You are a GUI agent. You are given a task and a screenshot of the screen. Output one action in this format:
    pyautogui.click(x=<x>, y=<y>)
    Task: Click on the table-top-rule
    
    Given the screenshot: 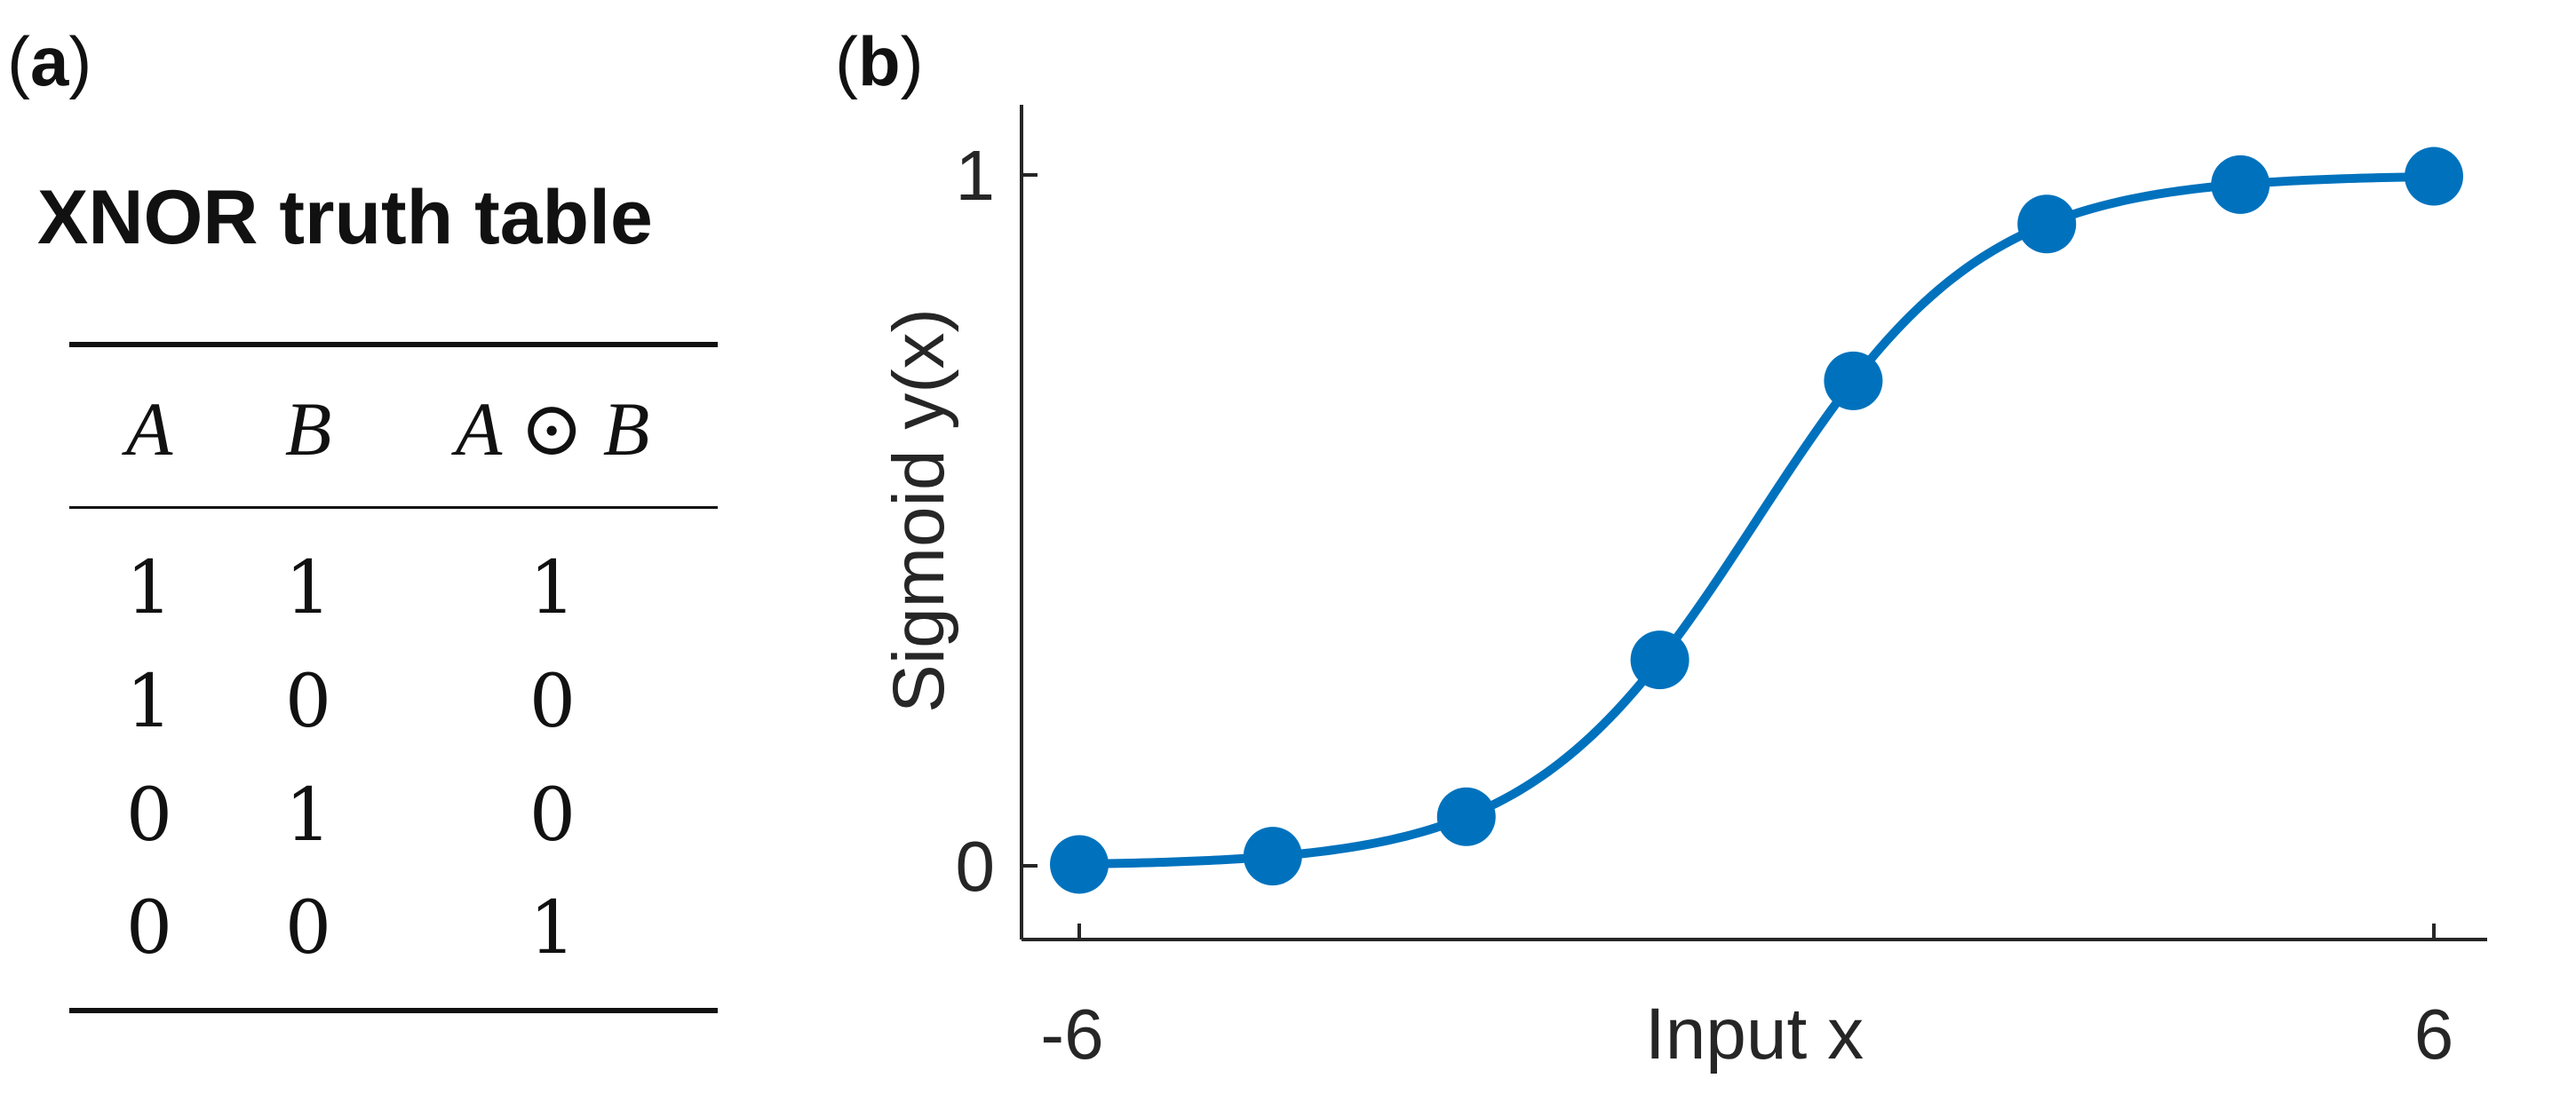 What is the action you would take?
    pyautogui.click(x=393, y=345)
    